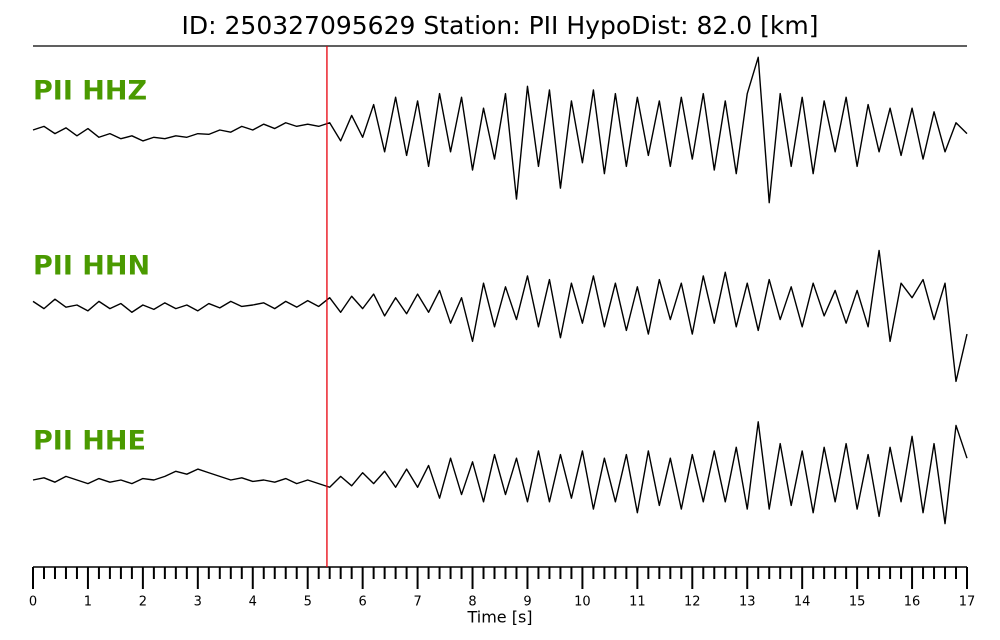  I want to click on x-tick-label: 11, so click(637, 602).